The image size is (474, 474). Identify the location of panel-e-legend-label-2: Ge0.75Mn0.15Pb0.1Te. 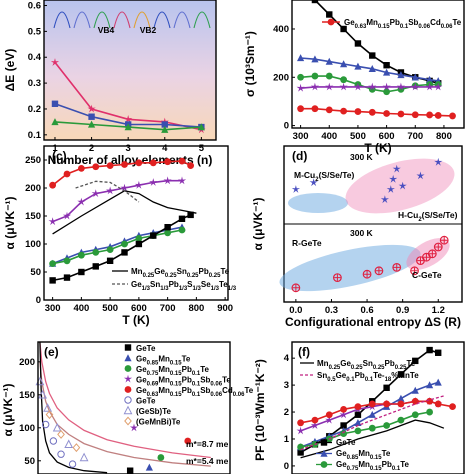
(172, 371).